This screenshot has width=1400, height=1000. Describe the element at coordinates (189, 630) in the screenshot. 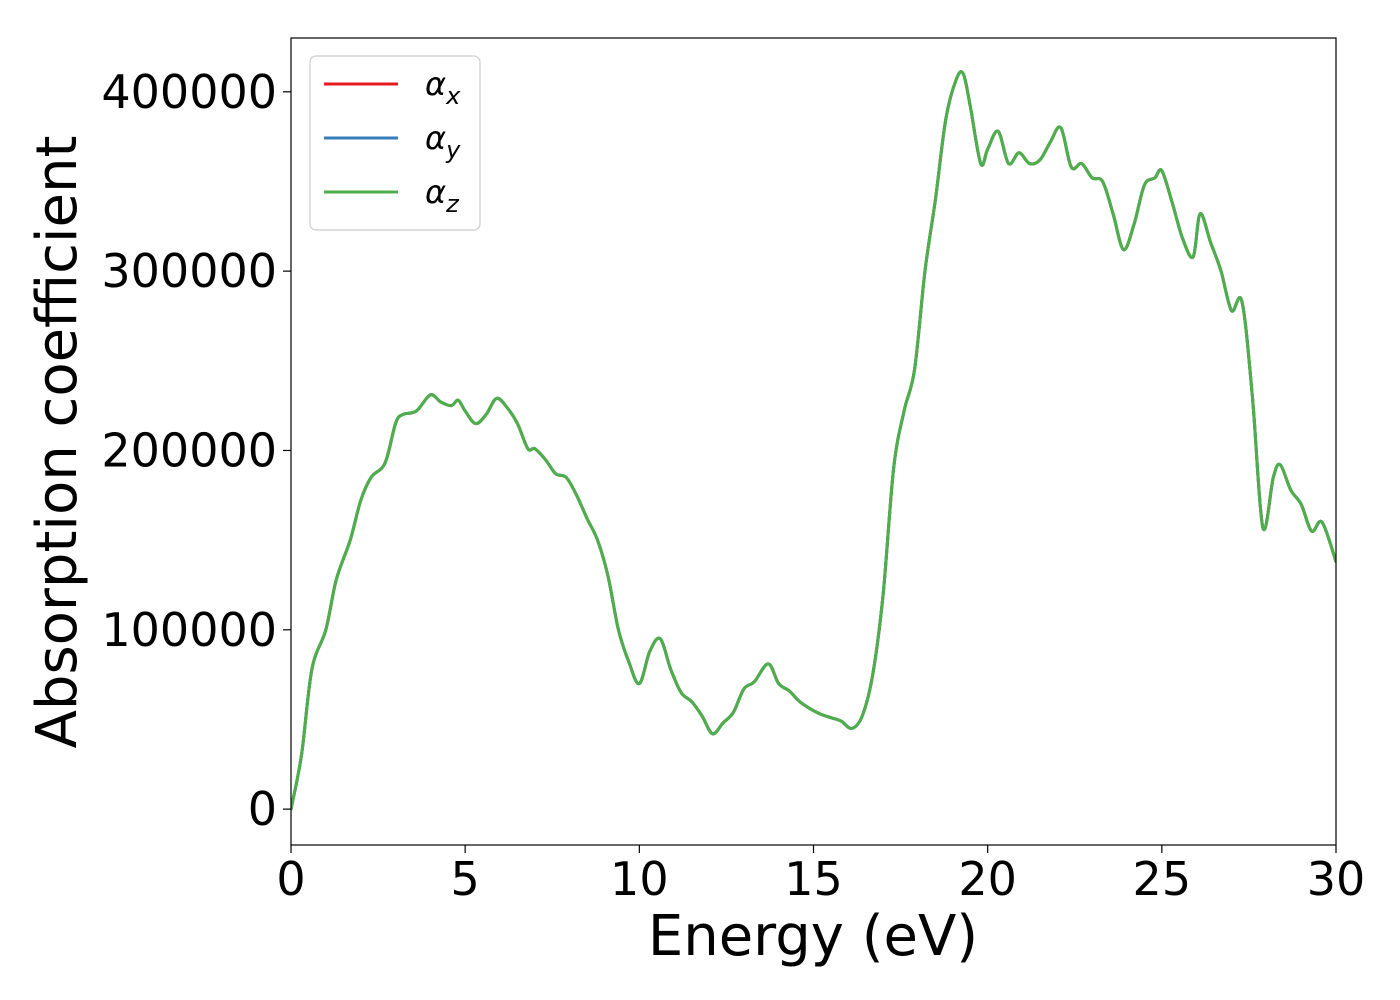

I see `y-tick-label: 100000` at that location.